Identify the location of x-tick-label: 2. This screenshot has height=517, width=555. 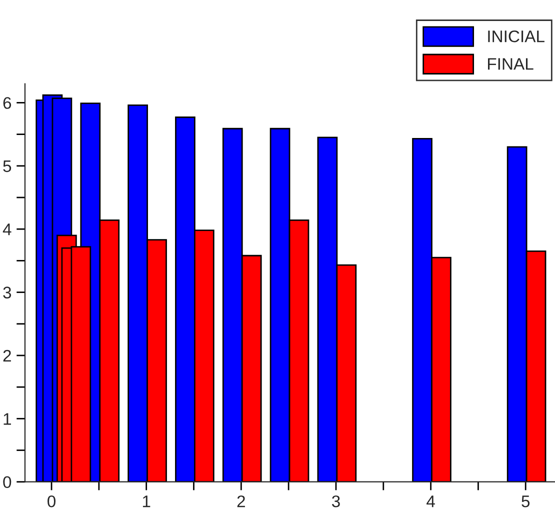
(241, 501).